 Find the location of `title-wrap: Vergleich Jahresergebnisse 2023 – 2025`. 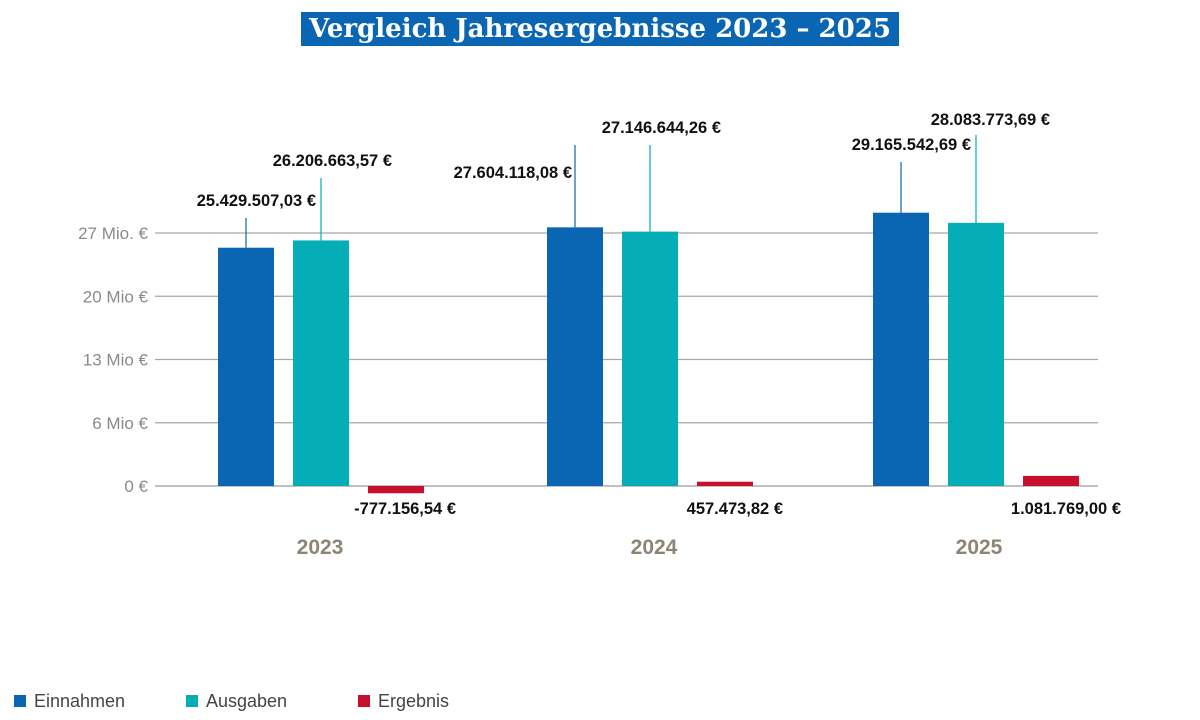

title-wrap: Vergleich Jahresergebnisse 2023 – 2025 is located at coordinates (600, 29).